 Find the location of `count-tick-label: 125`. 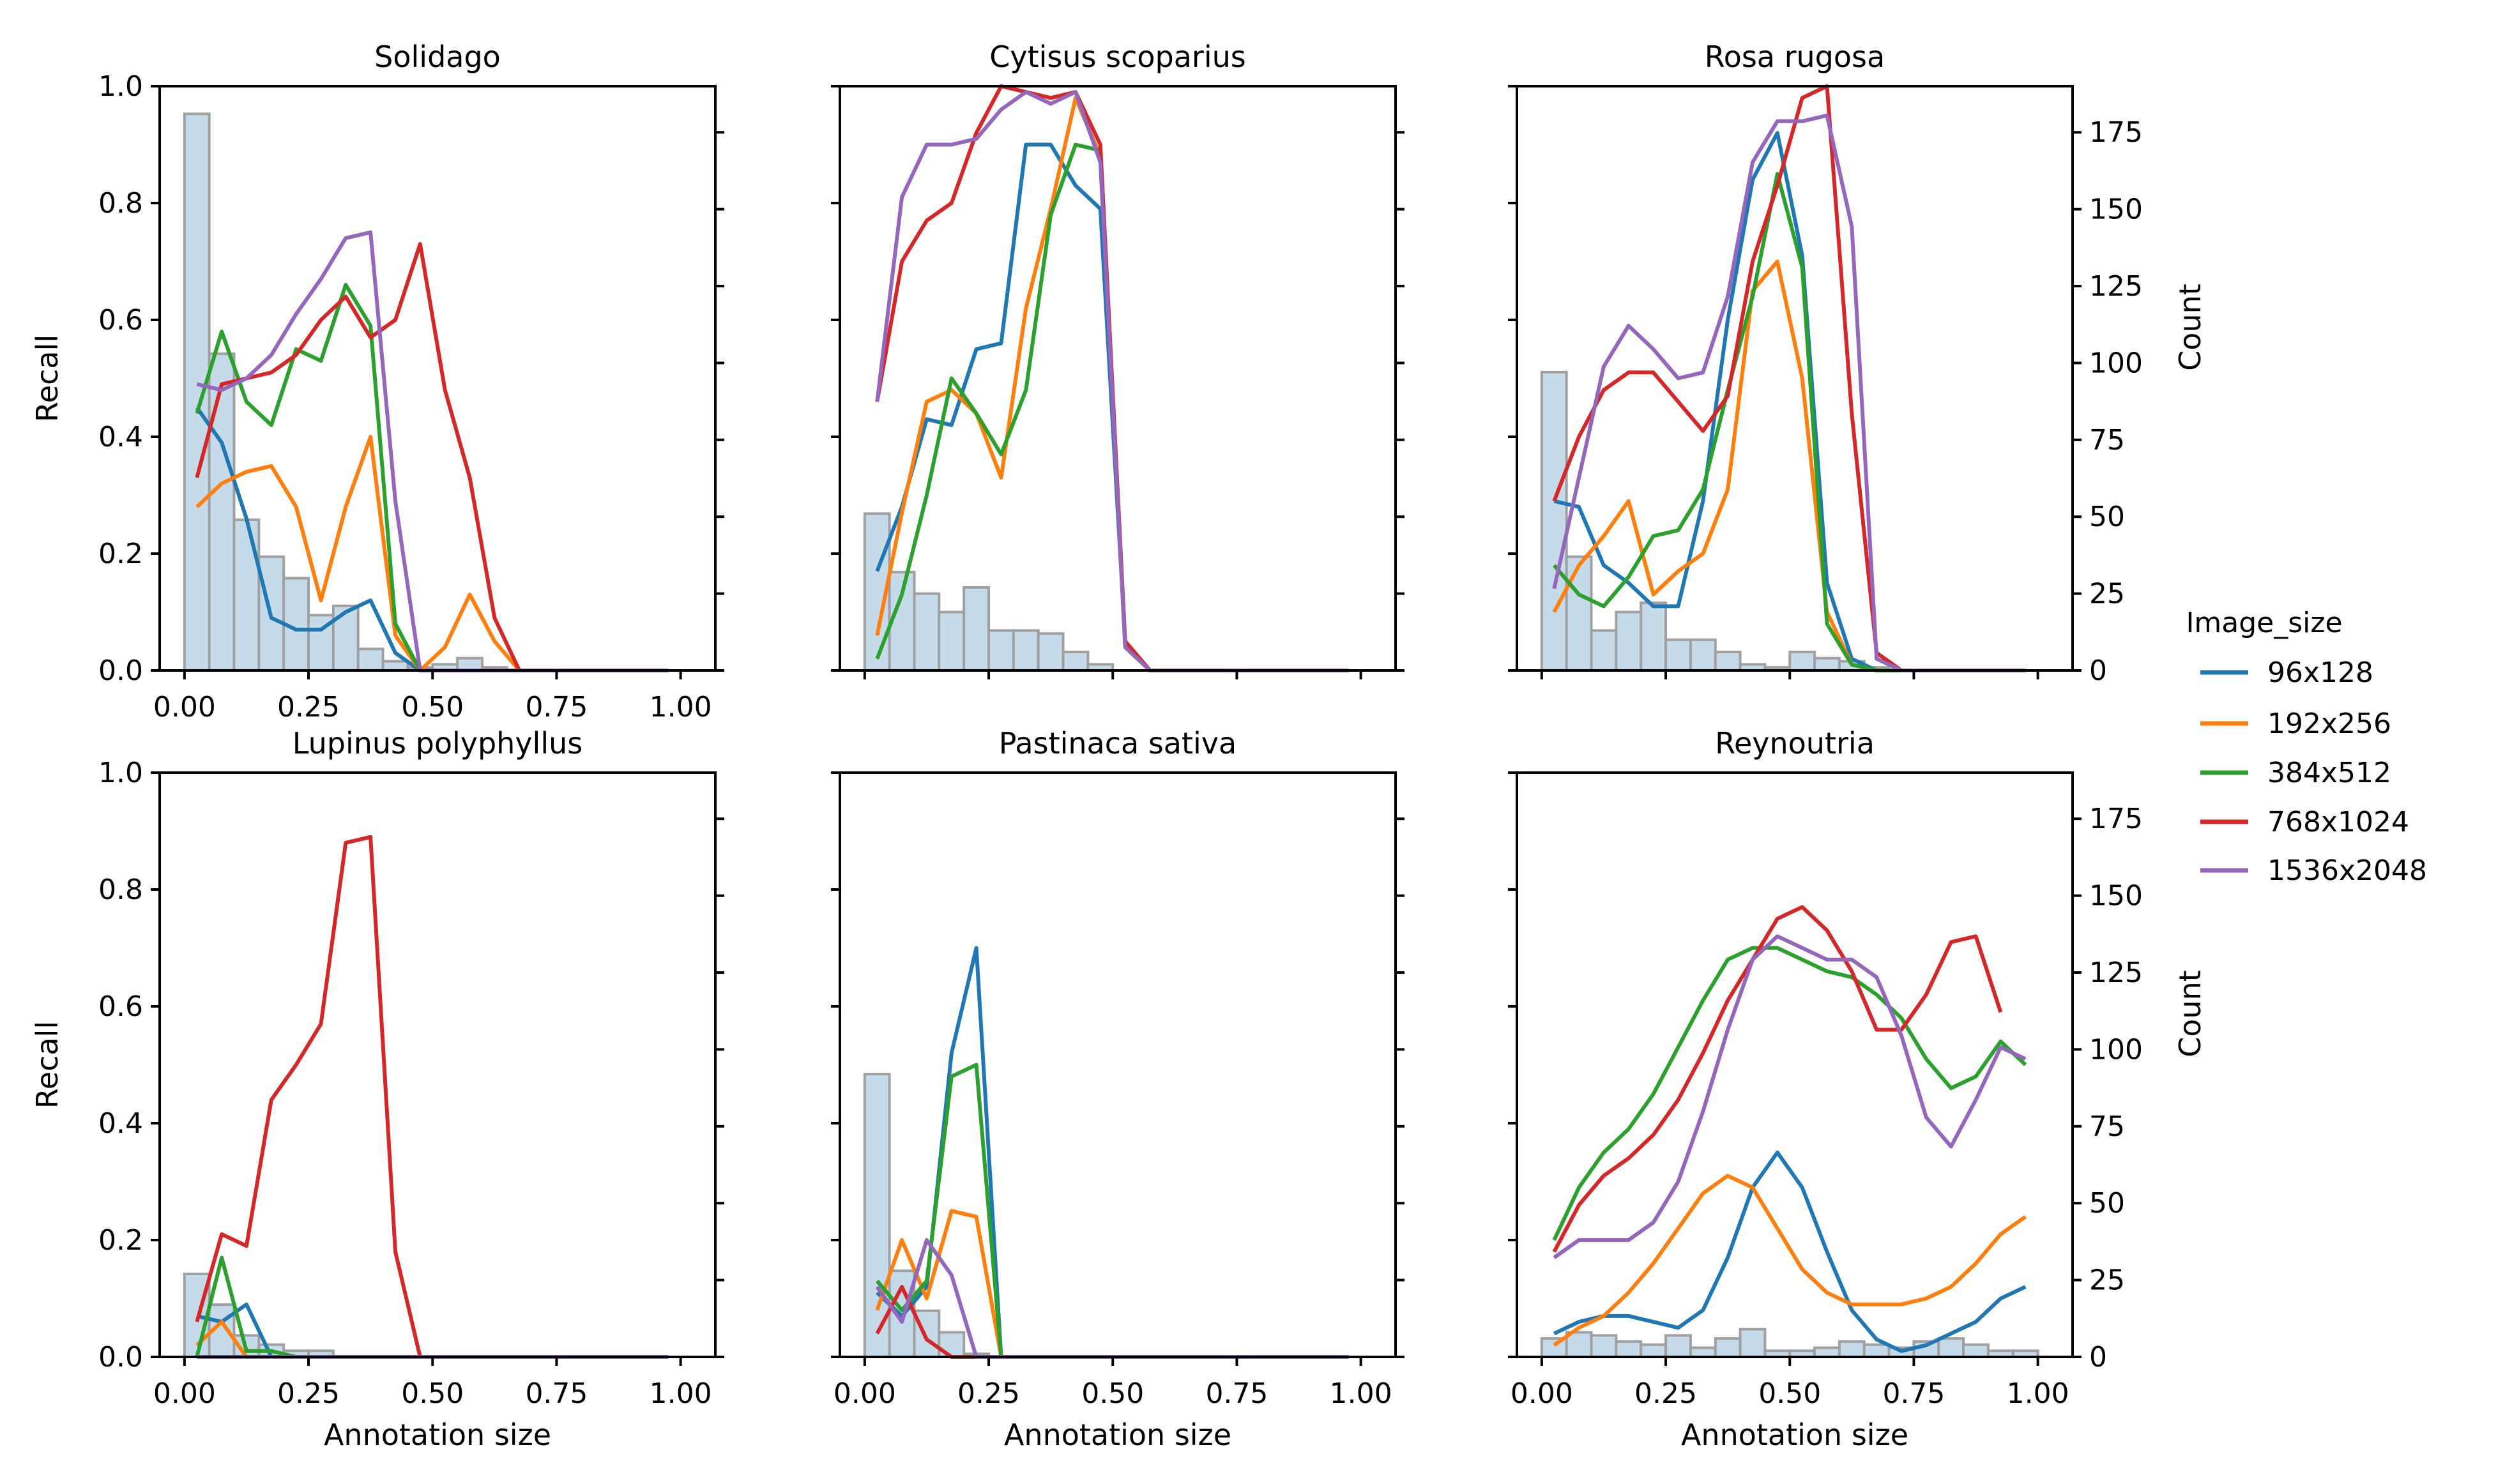

count-tick-label: 125 is located at coordinates (2116, 286).